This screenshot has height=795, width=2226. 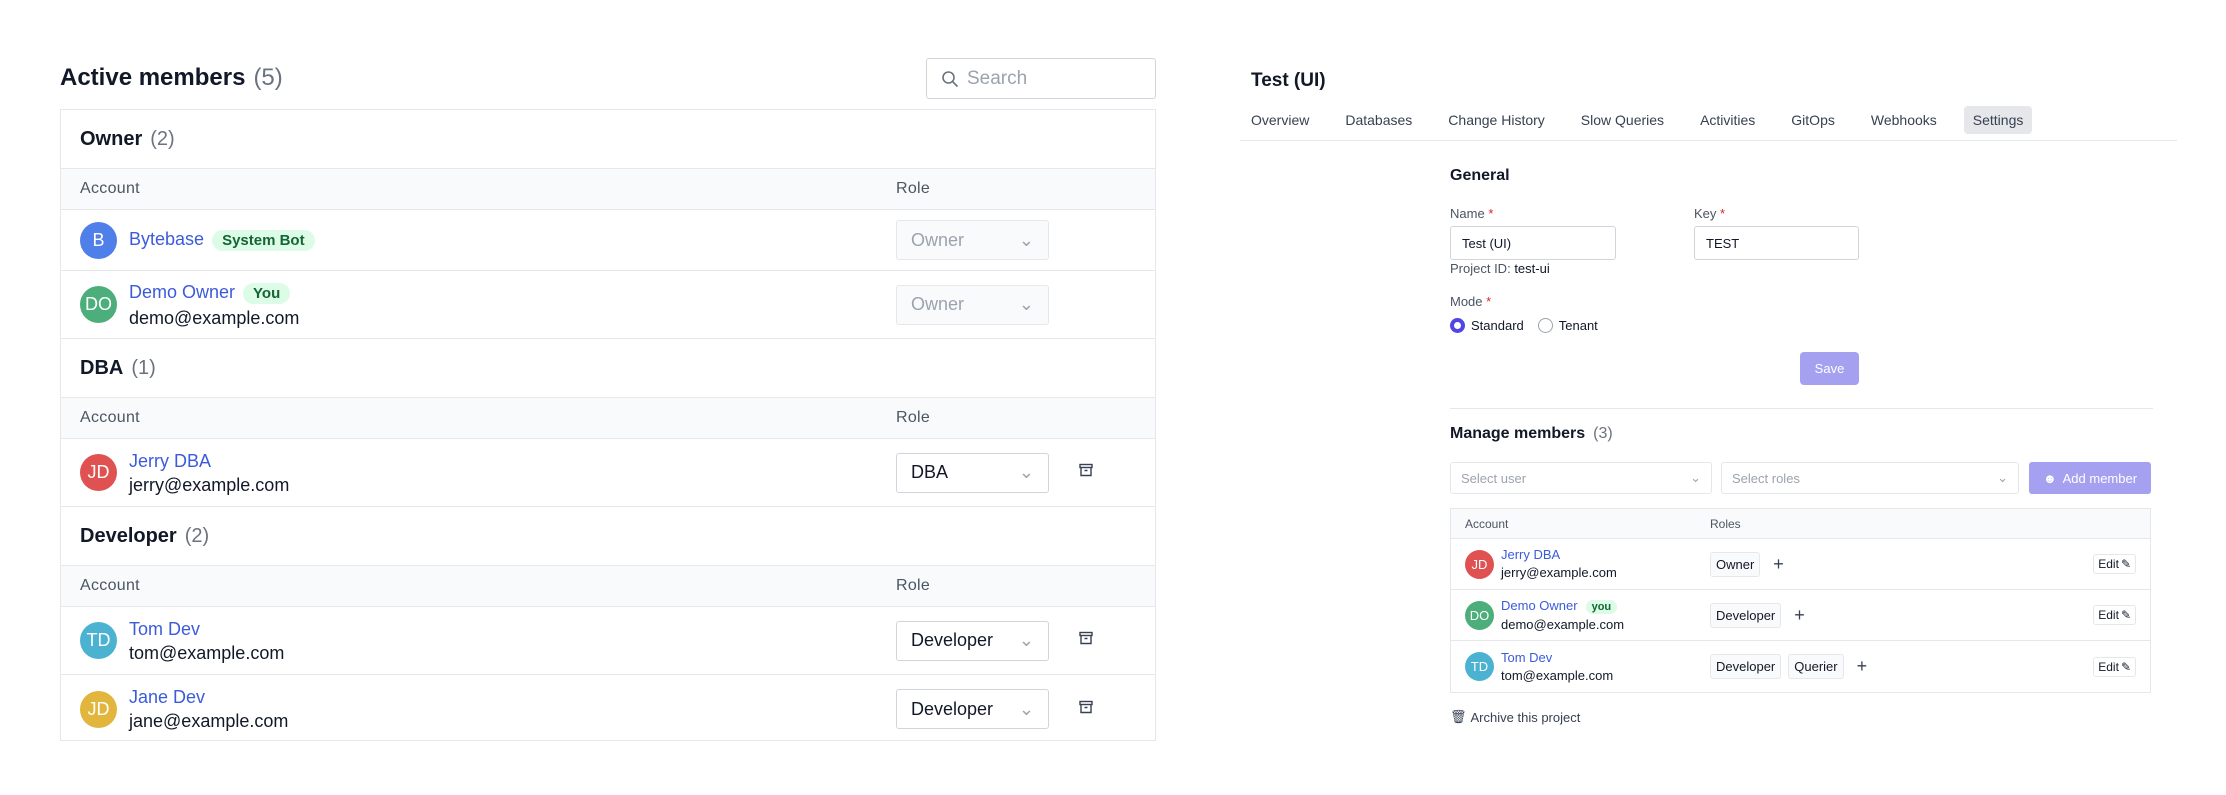 What do you see at coordinates (167, 239) in the screenshot?
I see `member-name-link: Bytebase` at bounding box center [167, 239].